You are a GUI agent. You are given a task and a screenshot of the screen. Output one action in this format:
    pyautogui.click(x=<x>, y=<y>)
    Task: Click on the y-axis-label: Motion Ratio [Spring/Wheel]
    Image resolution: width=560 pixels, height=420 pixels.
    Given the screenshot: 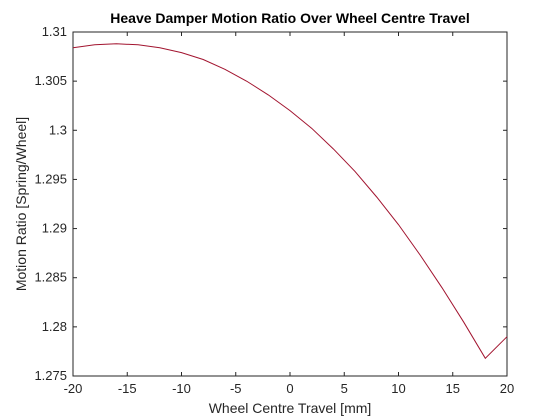 What is the action you would take?
    pyautogui.click(x=21, y=204)
    